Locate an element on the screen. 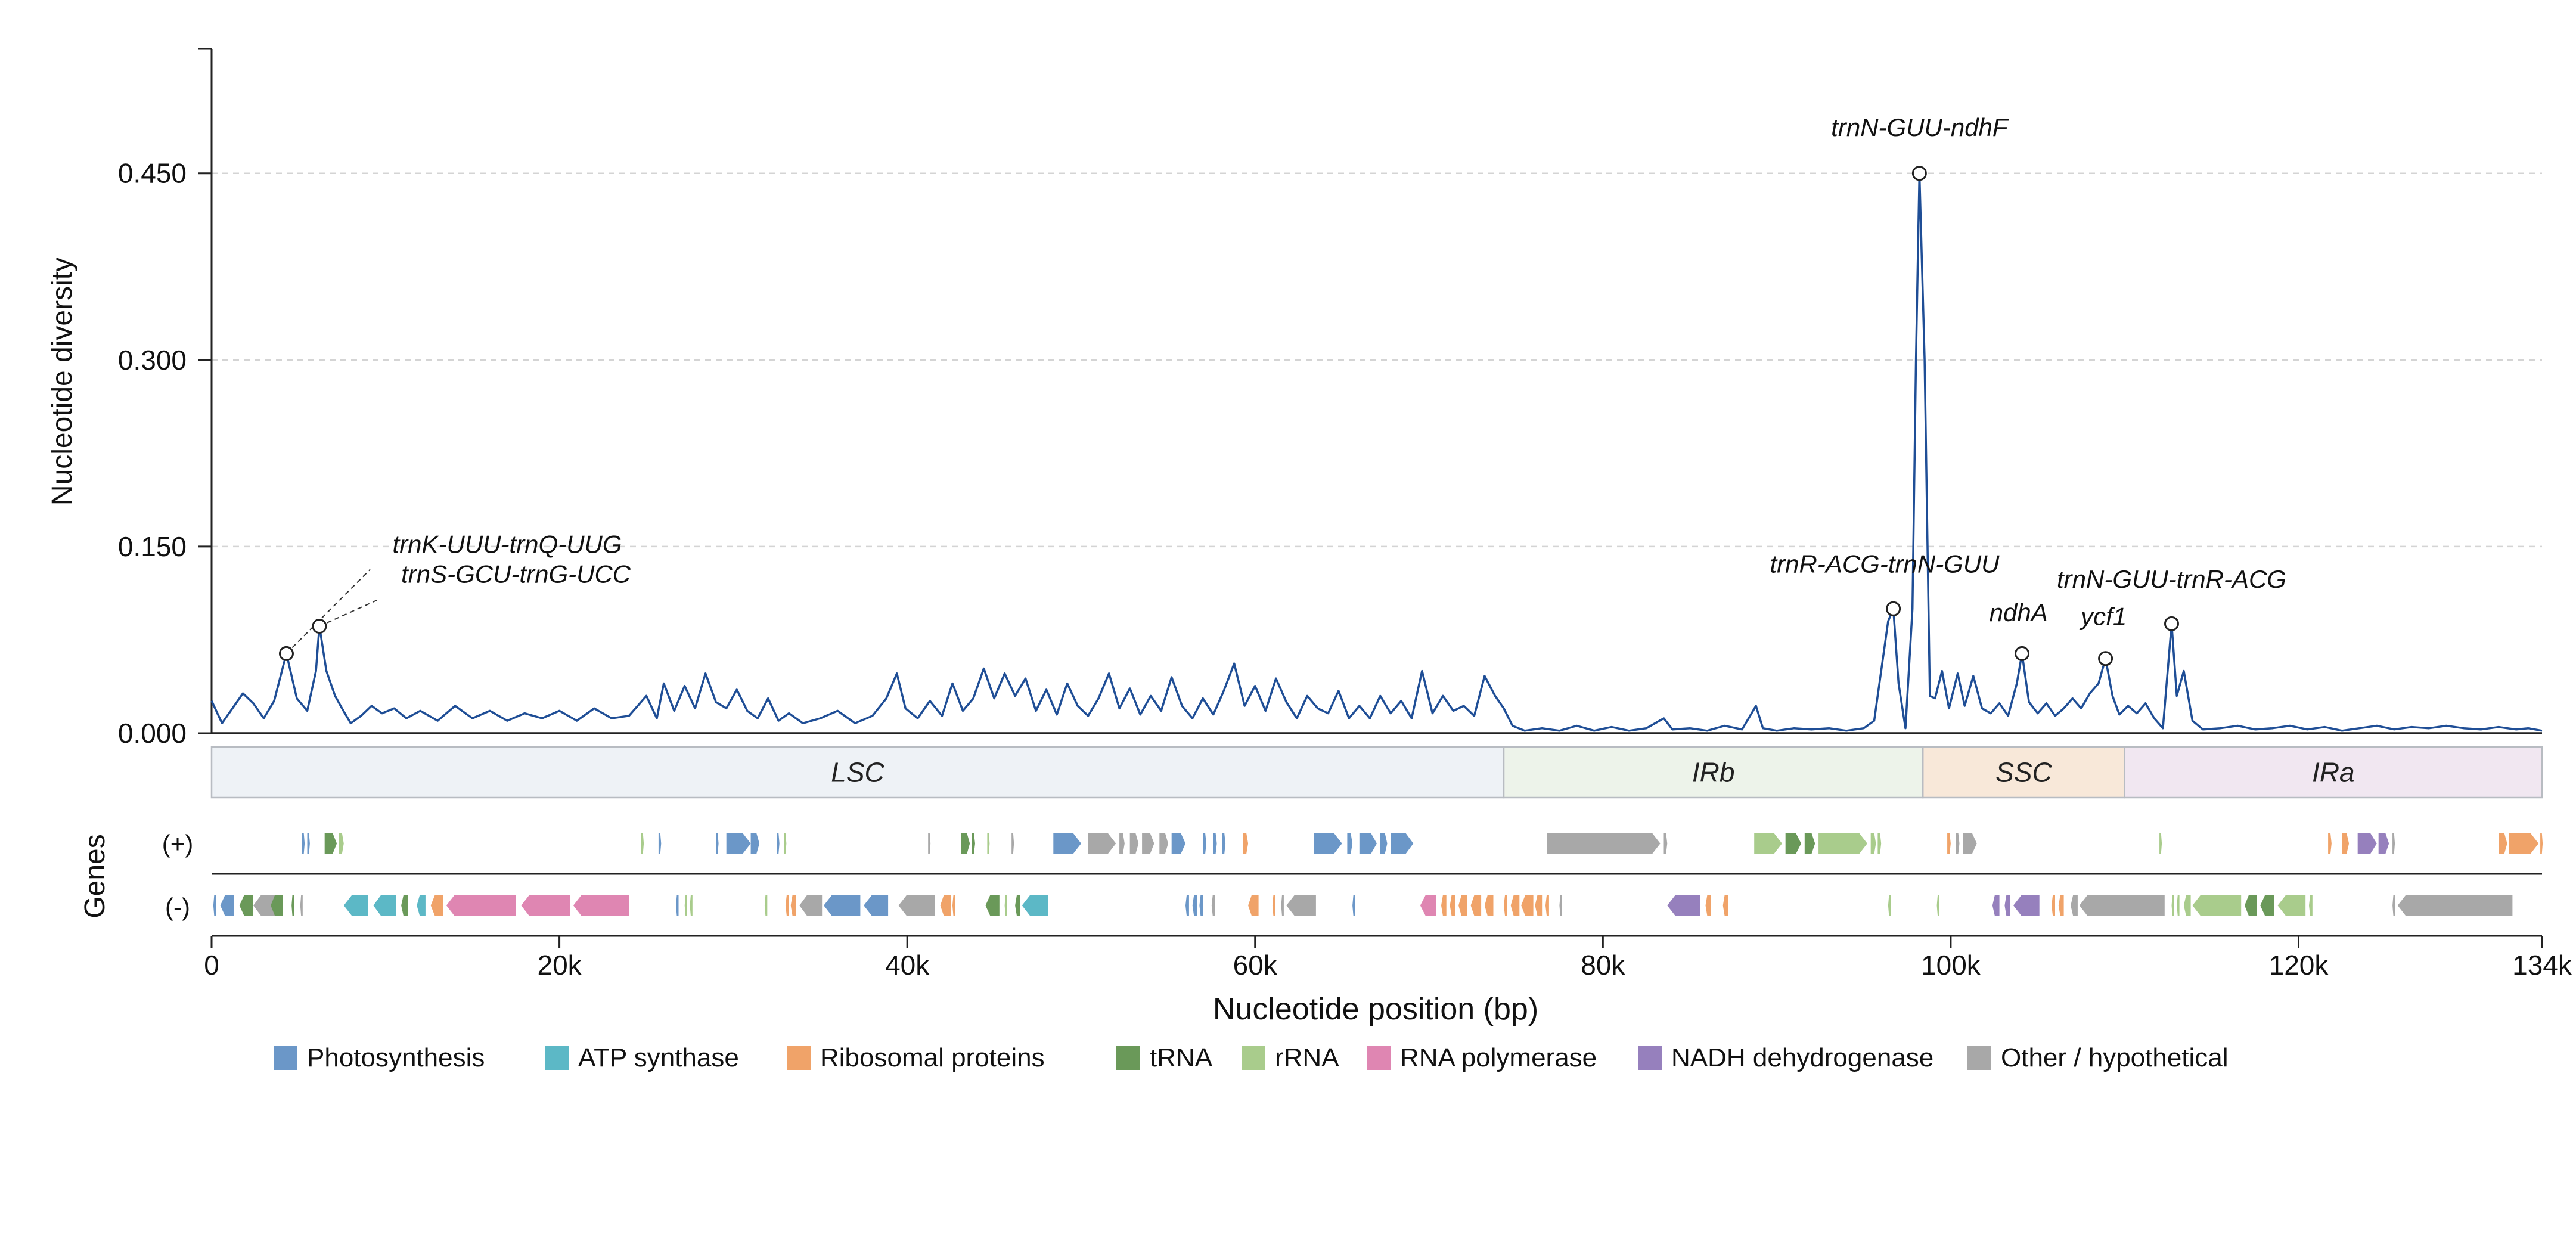  legend-label-other: Other / hypothetical is located at coordinates (2115, 1057).